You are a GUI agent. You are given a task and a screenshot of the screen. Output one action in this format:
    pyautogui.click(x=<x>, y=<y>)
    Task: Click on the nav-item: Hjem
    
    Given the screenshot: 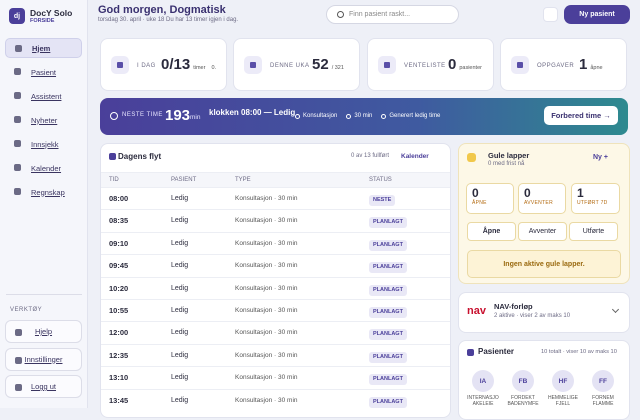 What is the action you would take?
    pyautogui.click(x=43, y=48)
    